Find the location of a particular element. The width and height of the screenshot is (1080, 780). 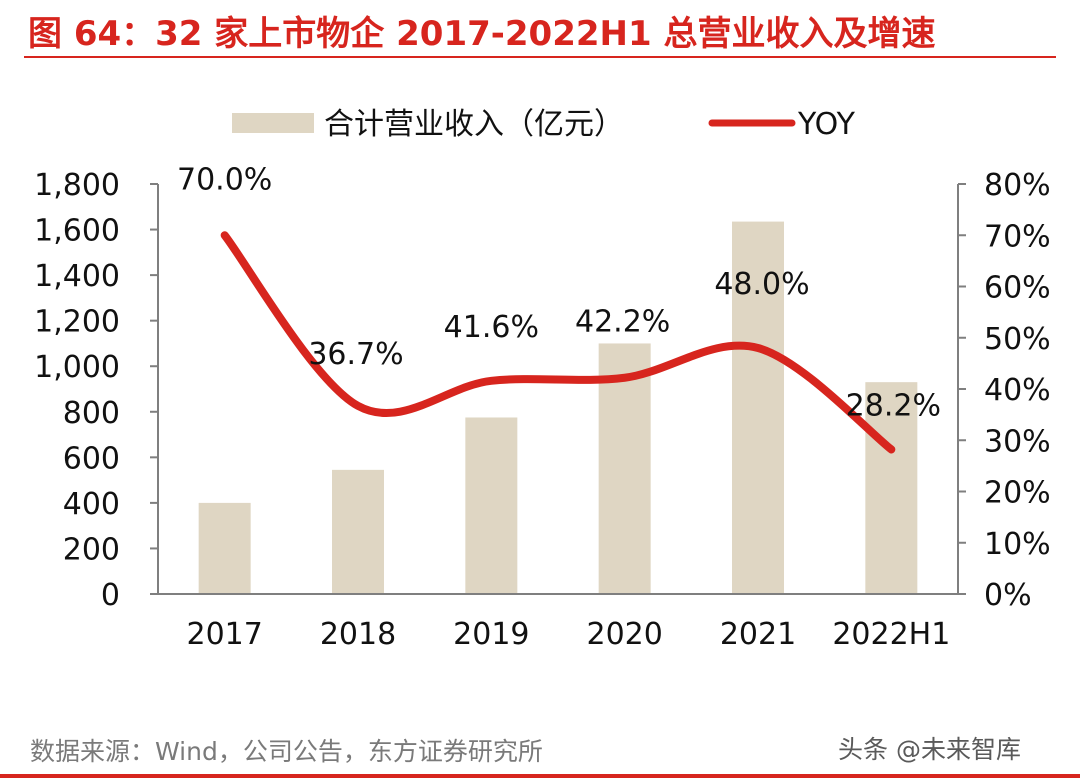

watermark: 头条 @未来智库 is located at coordinates (929, 749).